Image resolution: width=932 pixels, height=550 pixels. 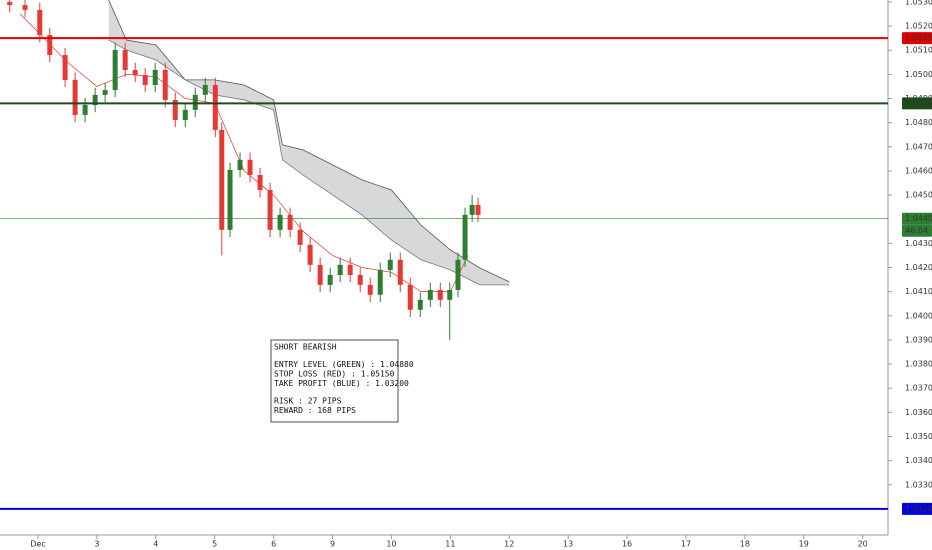 I want to click on x-tick-label: 3, so click(x=96, y=544).